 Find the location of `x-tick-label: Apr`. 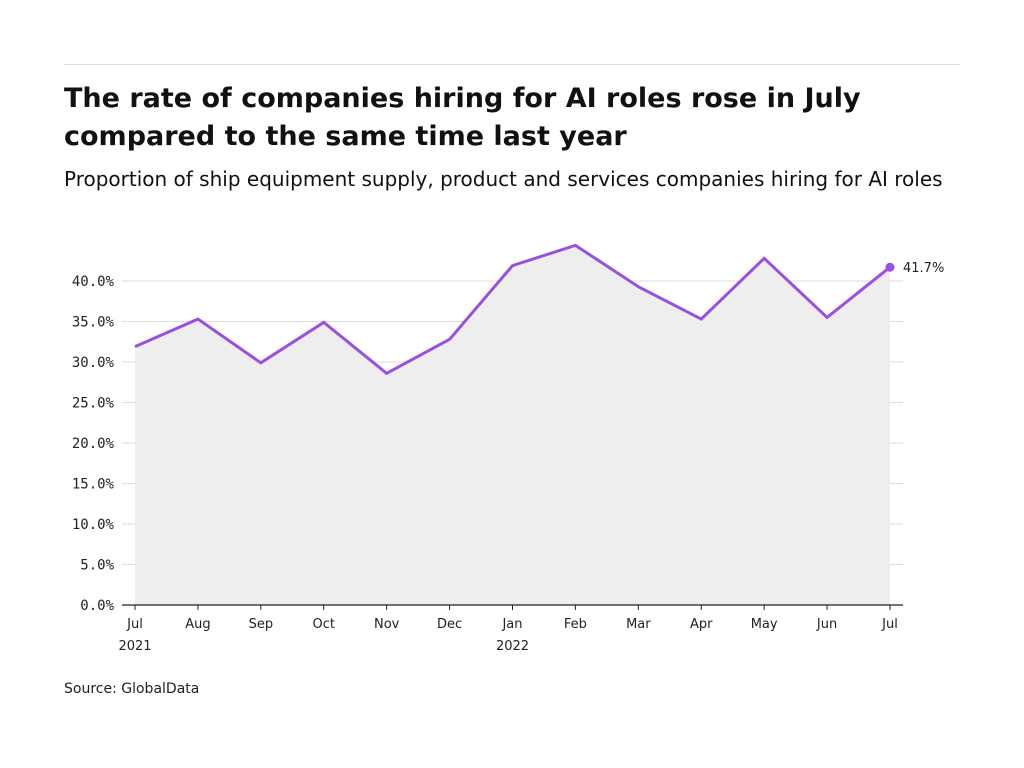

x-tick-label: Apr is located at coordinates (701, 624).